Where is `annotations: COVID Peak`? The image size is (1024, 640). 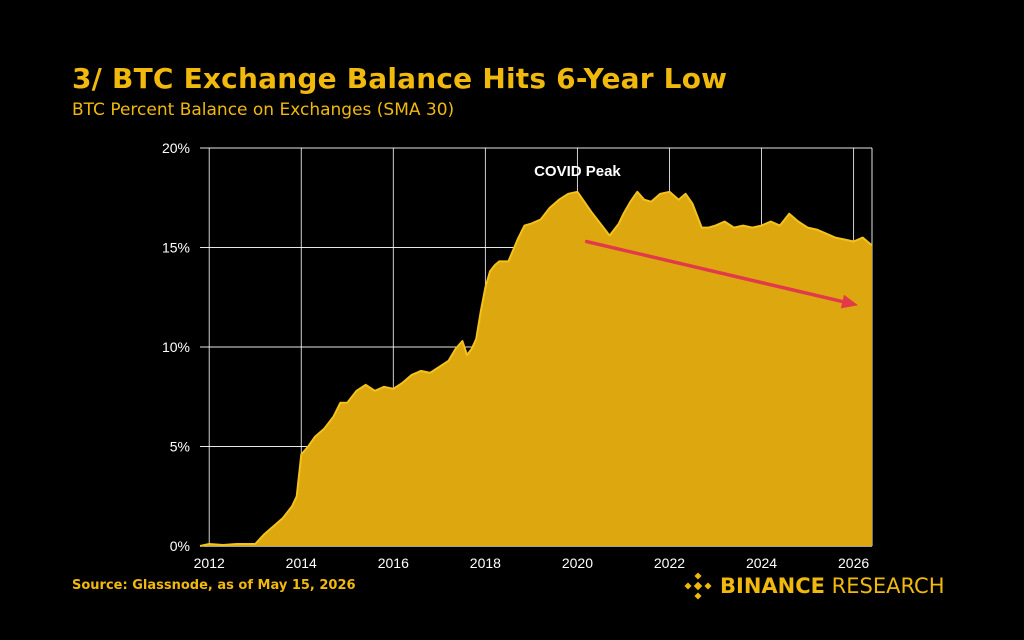
annotations: COVID Peak is located at coordinates (696, 236).